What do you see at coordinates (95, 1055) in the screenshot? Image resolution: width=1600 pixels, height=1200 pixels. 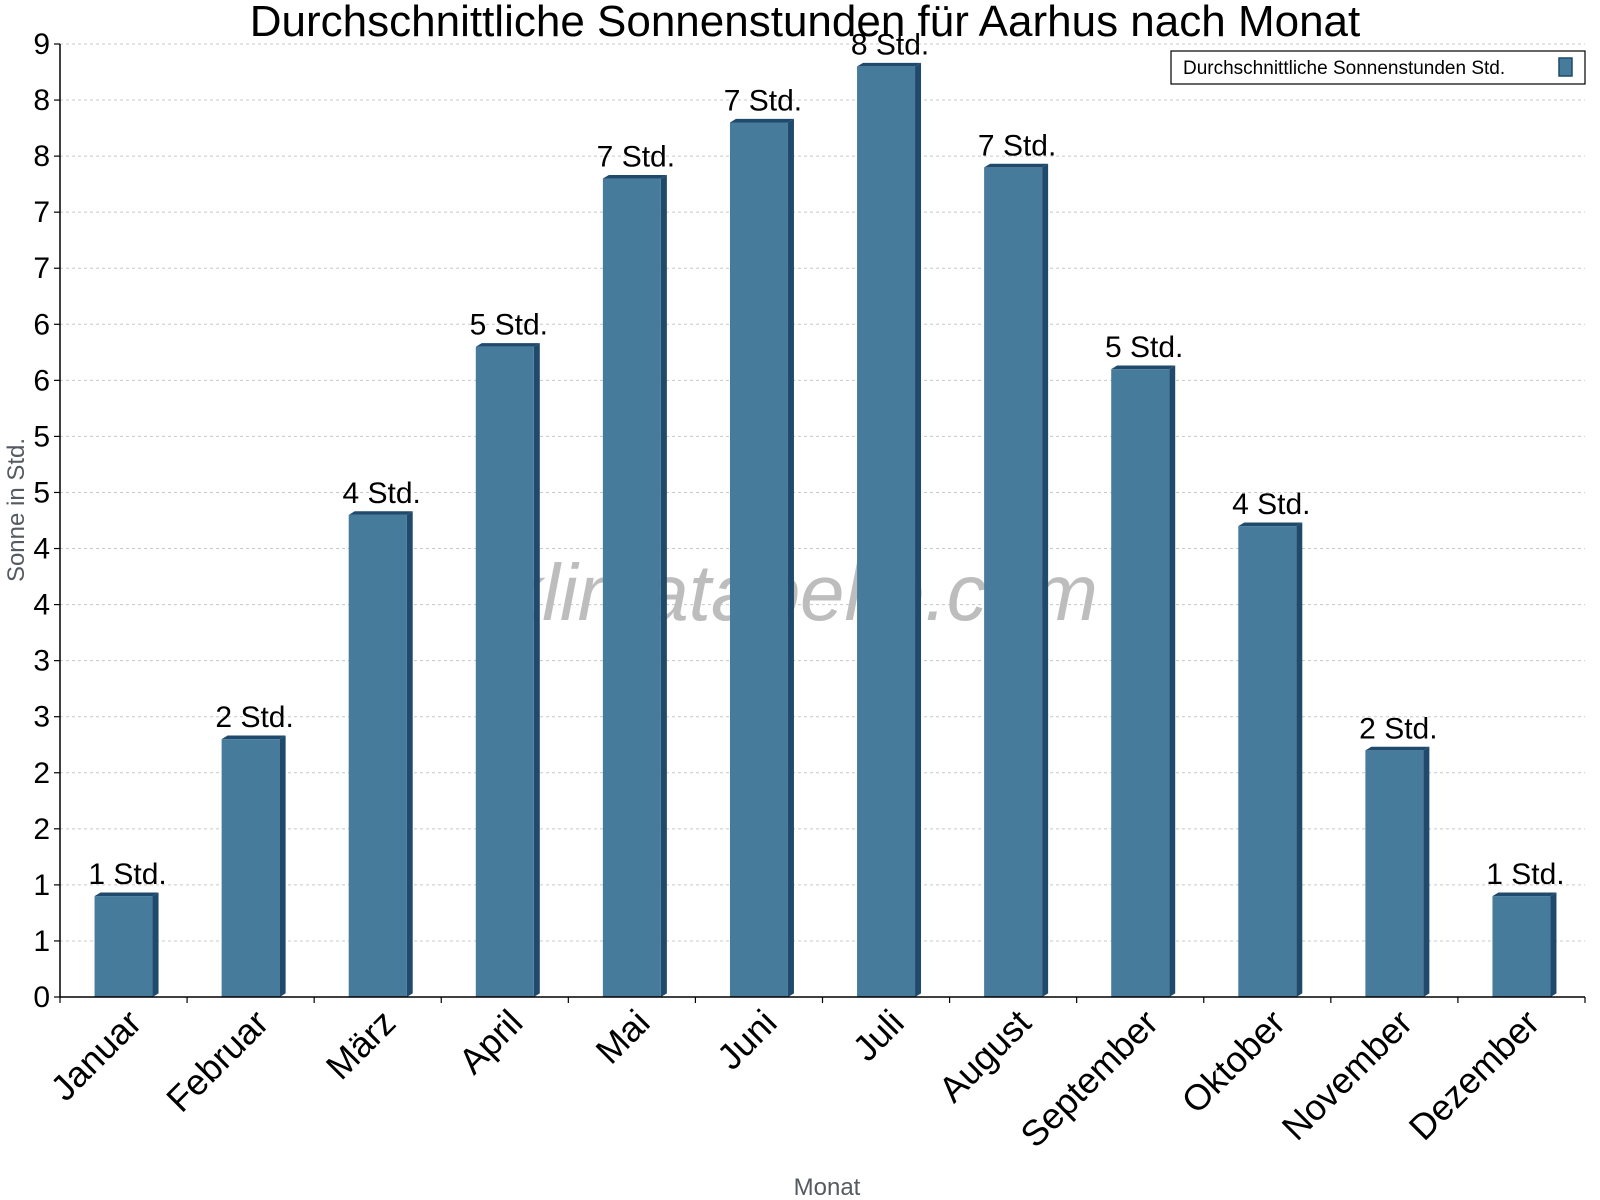 I see `x-tick-label: Januar` at bounding box center [95, 1055].